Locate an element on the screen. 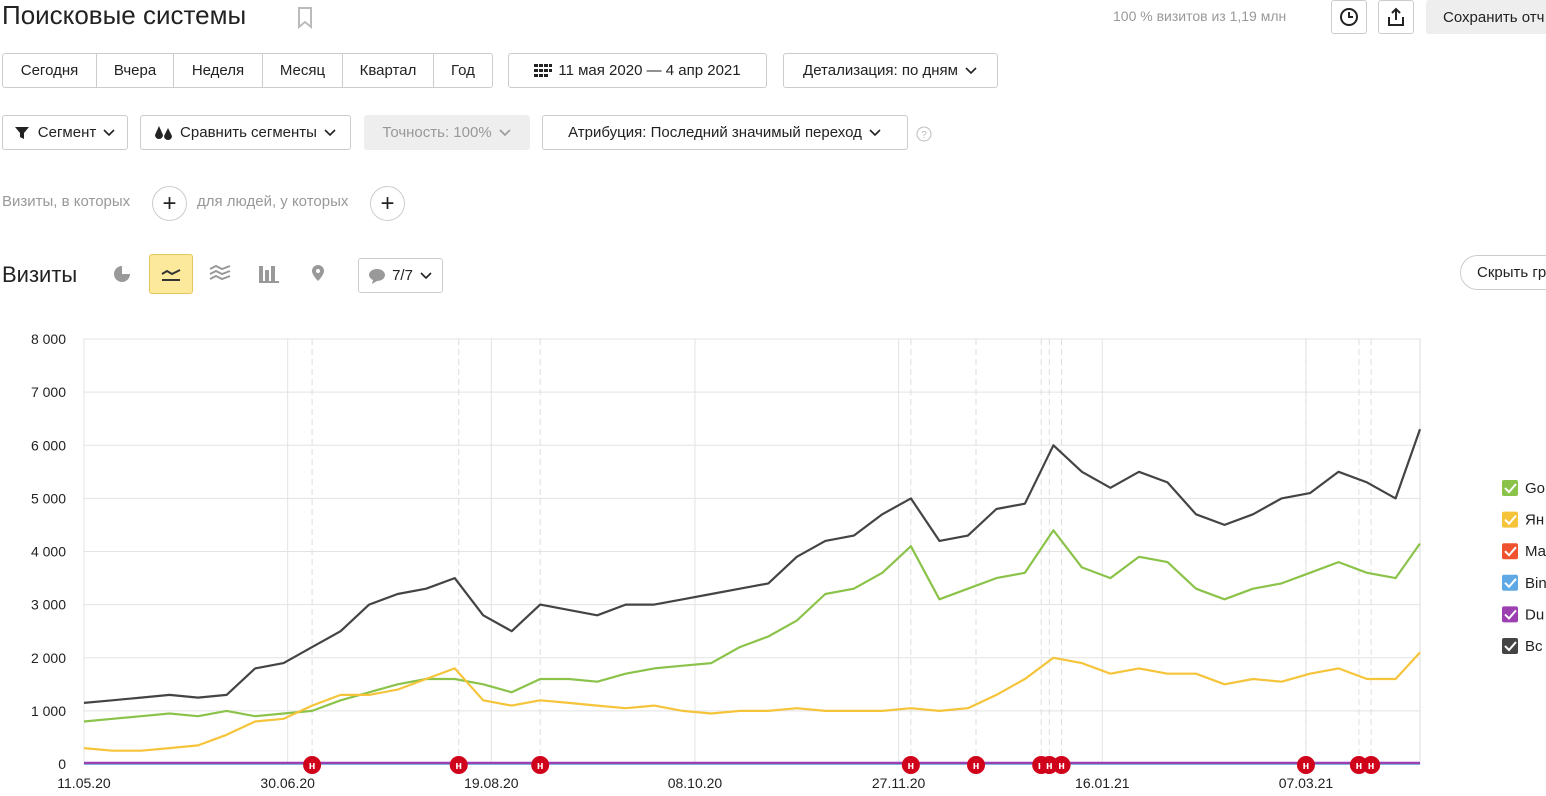  legend-label: Du is located at coordinates (1534, 614).